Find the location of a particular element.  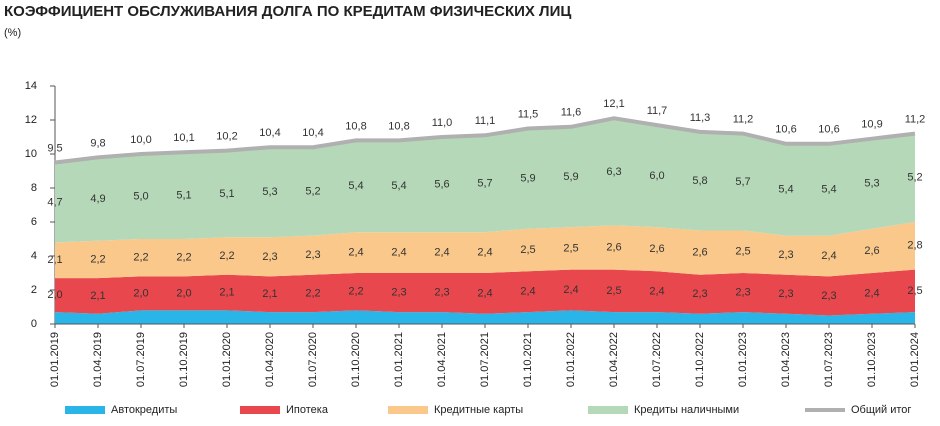

x-tick-label: 01.01.2019 is located at coordinates (55, 359).